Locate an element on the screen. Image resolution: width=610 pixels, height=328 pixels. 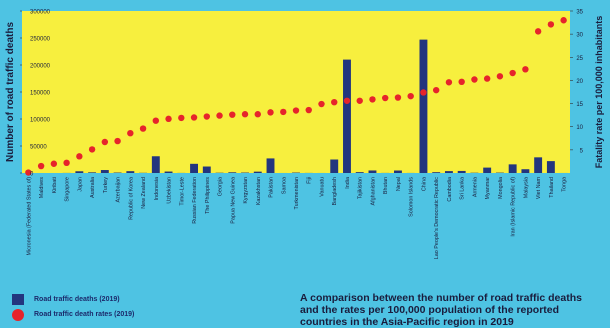
x-tick-label: Iran (Islamic Republic of) is located at coordinates (514, 207).